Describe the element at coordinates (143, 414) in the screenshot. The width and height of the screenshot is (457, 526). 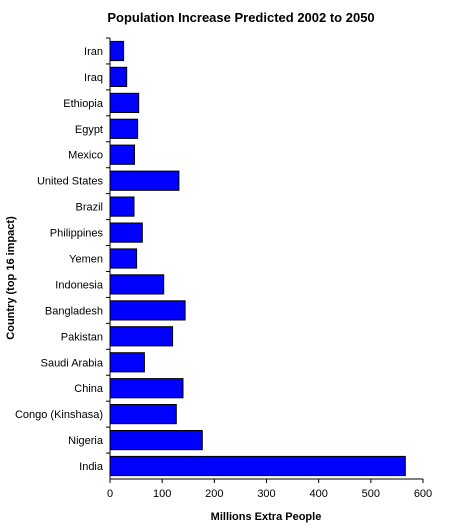
I see `bar-congo-kinshasa` at that location.